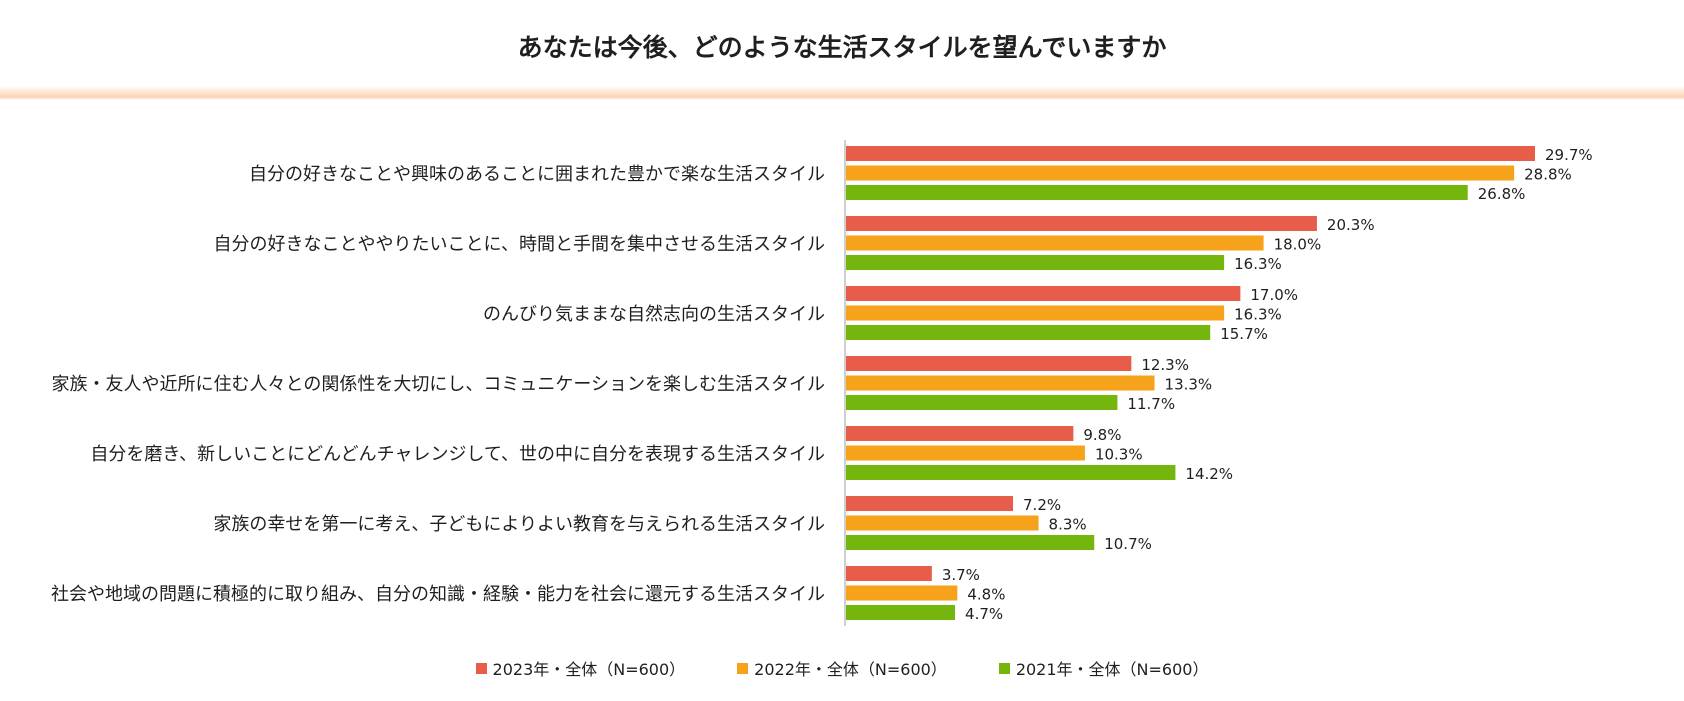 Image resolution: width=1684 pixels, height=701 pixels. I want to click on data-label: 26.8%, so click(1502, 194).